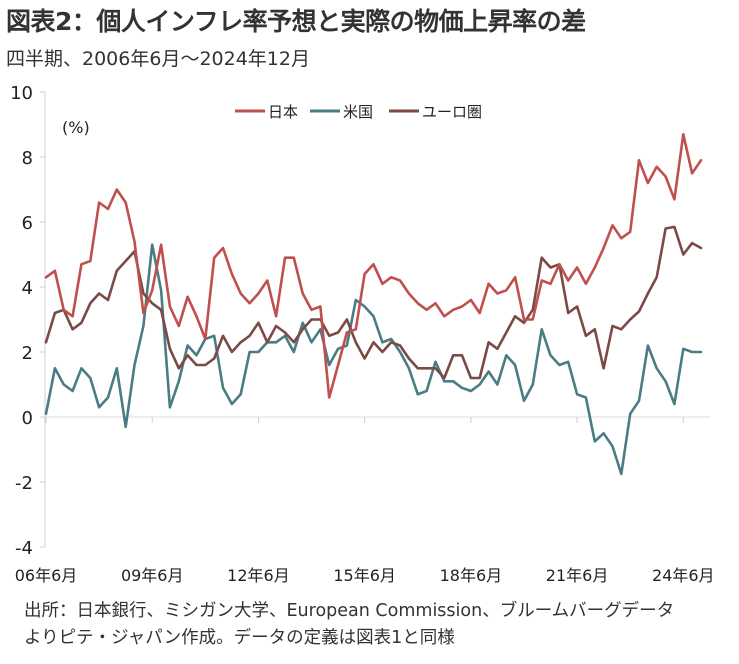 Image resolution: width=739 pixels, height=664 pixels. Describe the element at coordinates (46, 575) in the screenshot. I see `x-tick-label: 06年6月` at that location.